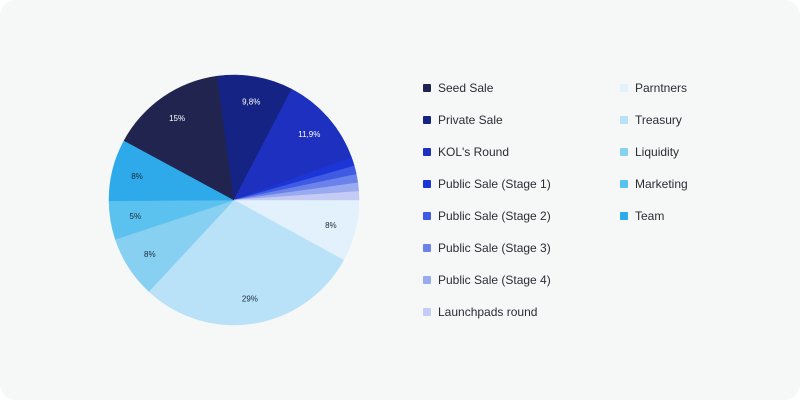 The width and height of the screenshot is (800, 400). I want to click on slice-value-label: 11,9%, so click(309, 134).